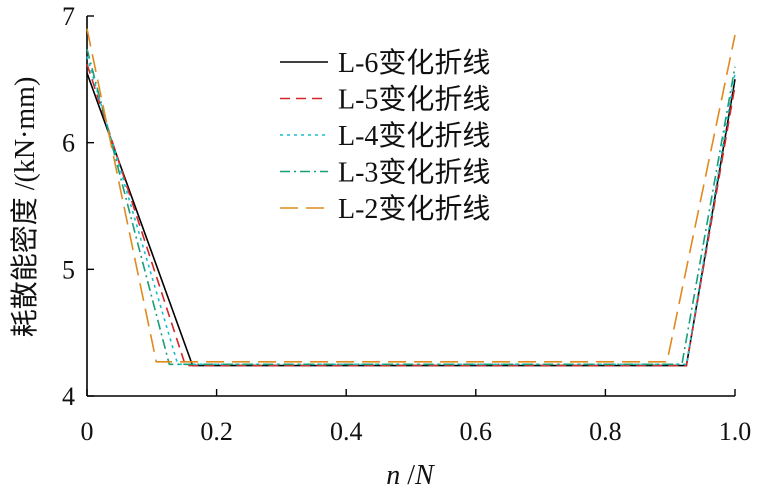  I want to click on y-ticks: 4 5 6 7, so click(78, 206).